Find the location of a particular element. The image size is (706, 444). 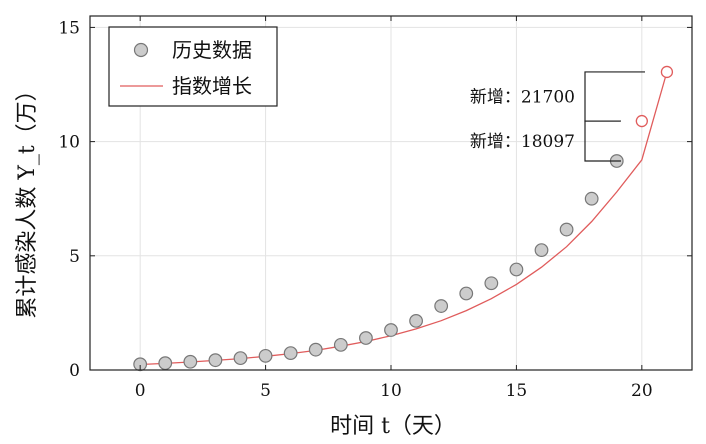

y-tick-label: 5 is located at coordinates (74, 257).